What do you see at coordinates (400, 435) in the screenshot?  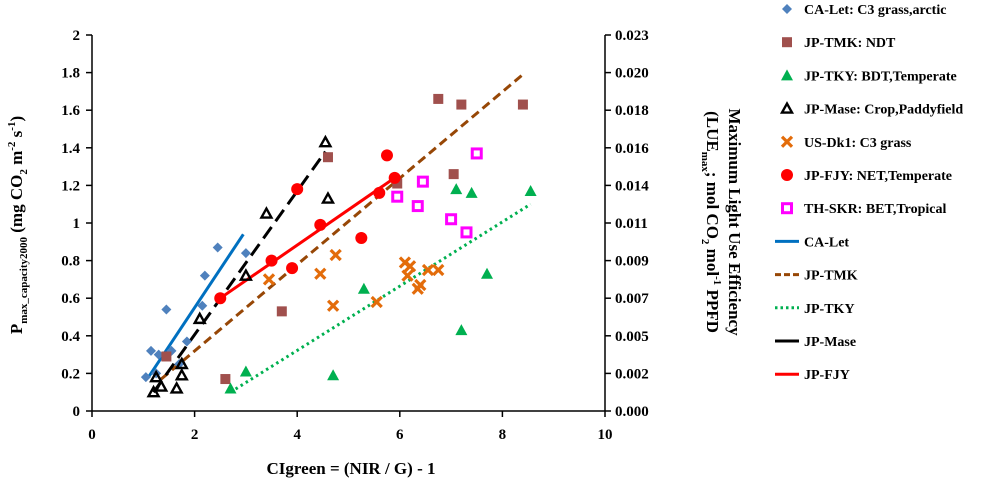 I see `x-tick-label: 6` at bounding box center [400, 435].